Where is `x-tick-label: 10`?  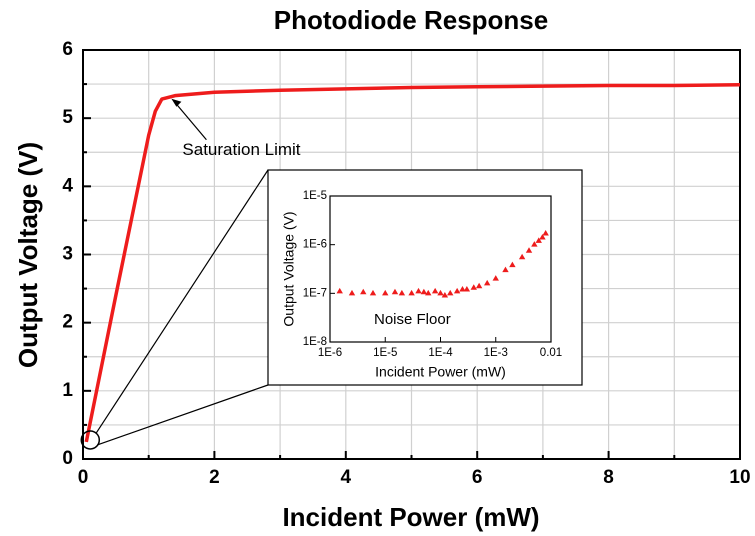
x-tick-label: 10 is located at coordinates (739, 477).